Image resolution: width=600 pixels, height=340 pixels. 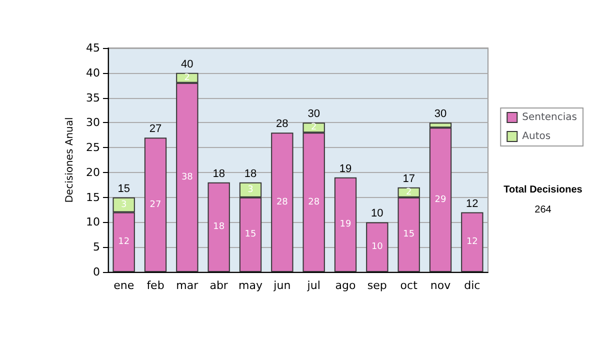 I want to click on x-tick-label: jul, so click(x=313, y=285).